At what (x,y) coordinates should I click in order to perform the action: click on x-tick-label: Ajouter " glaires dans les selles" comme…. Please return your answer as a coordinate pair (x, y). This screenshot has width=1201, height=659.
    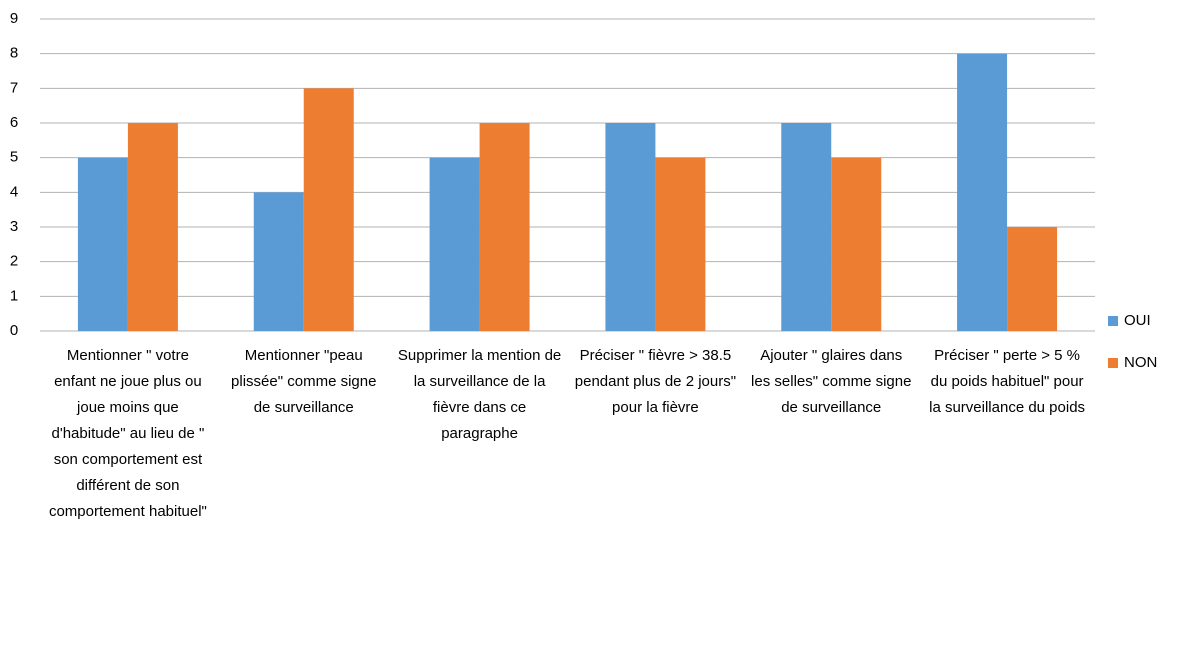
    Looking at the image, I should click on (831, 381).